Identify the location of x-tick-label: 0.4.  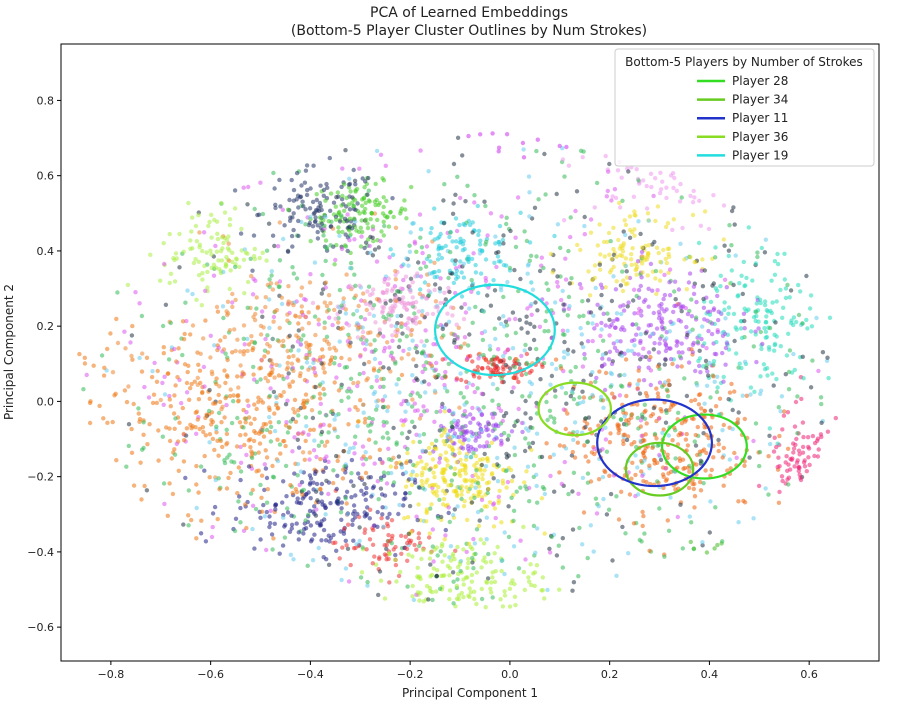
(710, 674).